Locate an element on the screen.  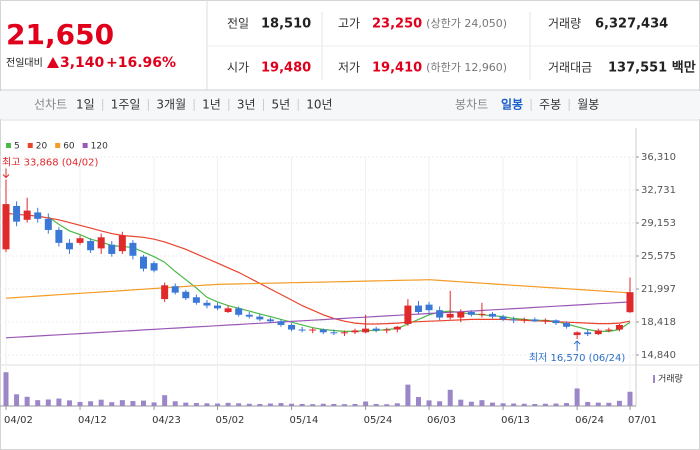
annotation-arrow is located at coordinates (577, 346).